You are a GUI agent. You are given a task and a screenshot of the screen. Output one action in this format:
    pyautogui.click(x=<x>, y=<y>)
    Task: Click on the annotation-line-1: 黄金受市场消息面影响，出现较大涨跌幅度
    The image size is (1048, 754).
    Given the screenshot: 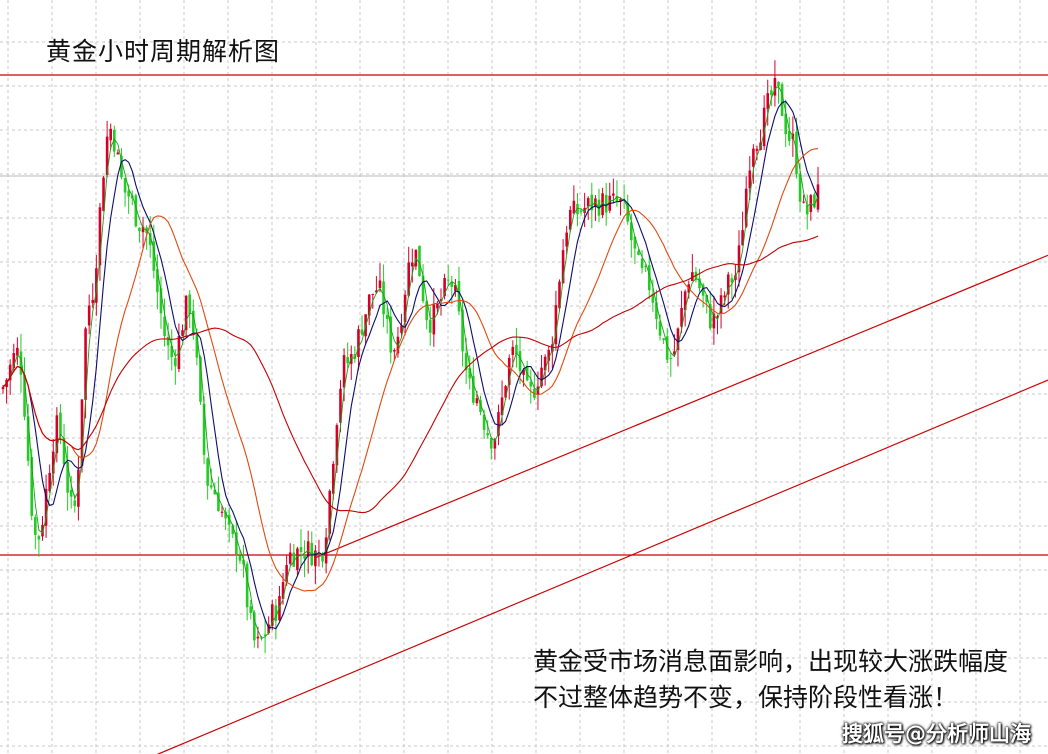 What is the action you would take?
    pyautogui.click(x=771, y=661)
    